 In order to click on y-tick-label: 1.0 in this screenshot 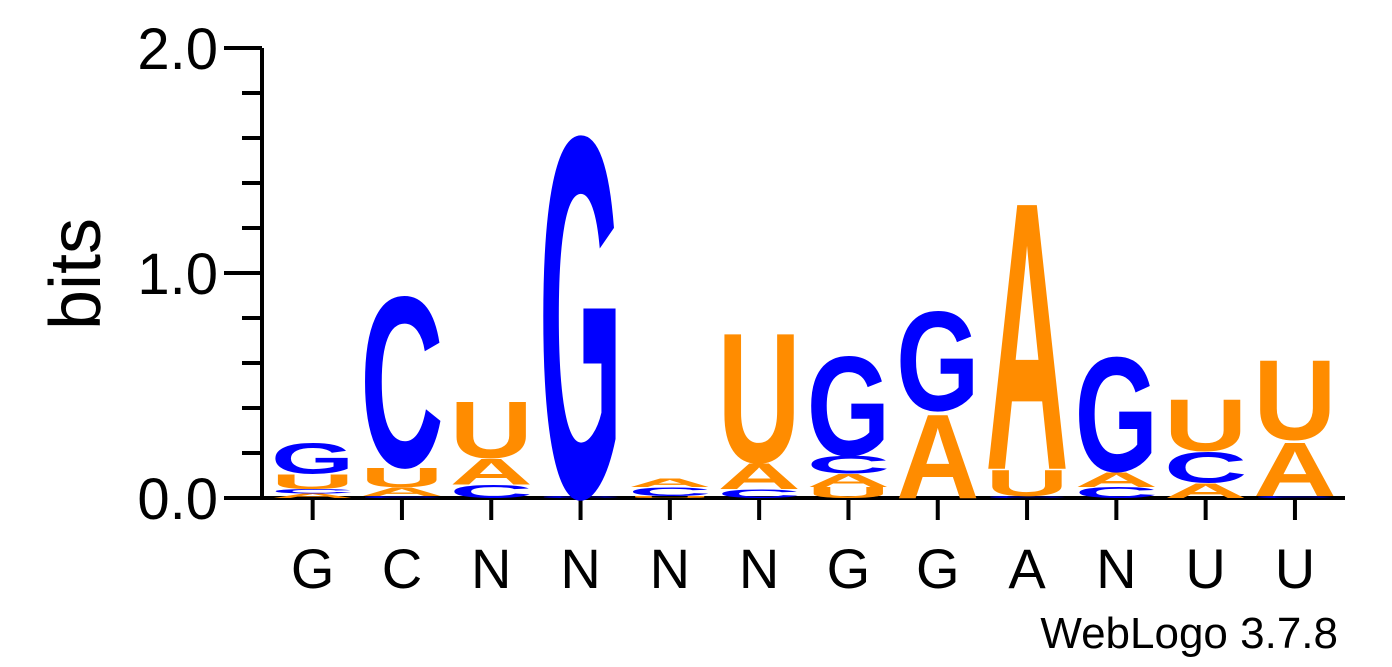, I will do `click(177, 274)`.